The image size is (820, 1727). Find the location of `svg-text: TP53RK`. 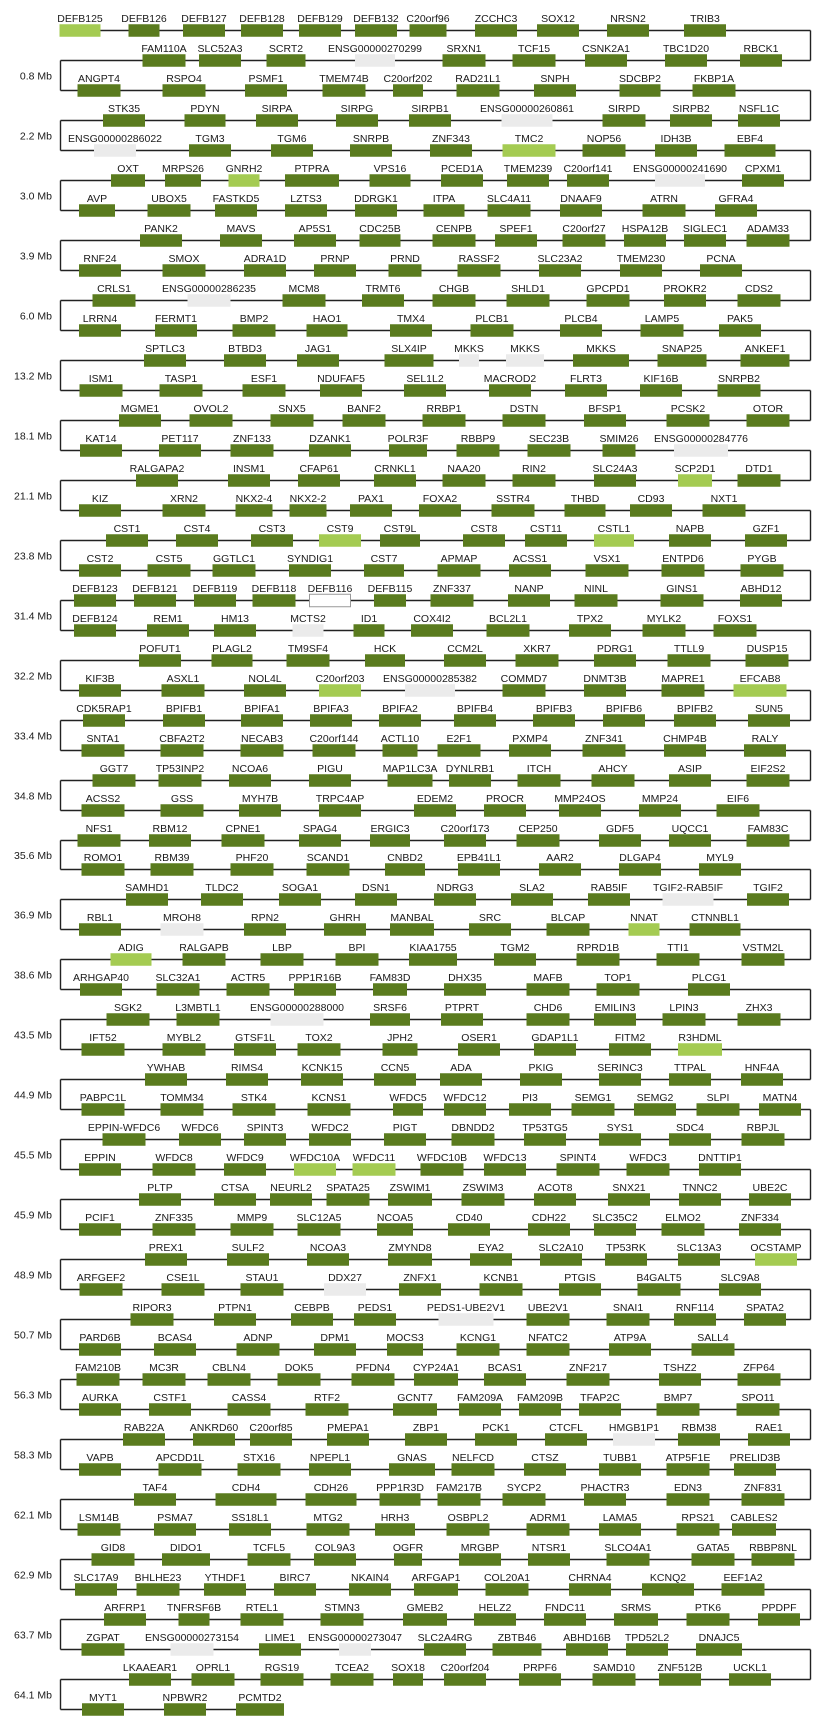

svg-text: TP53RK is located at coordinates (626, 1248).